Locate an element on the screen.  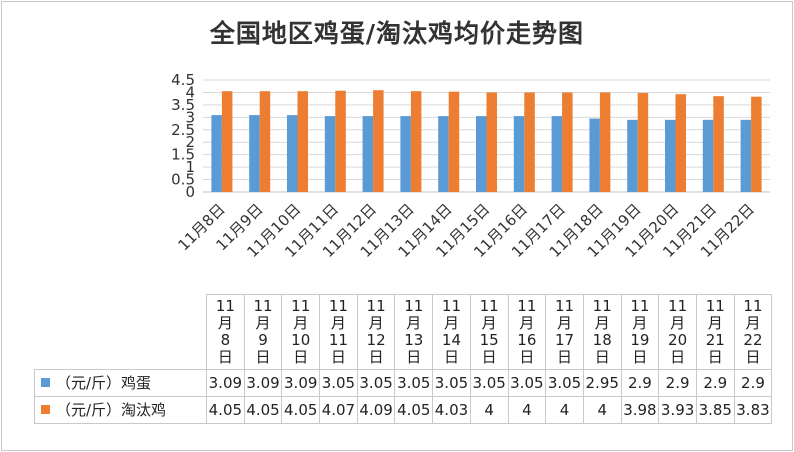
table-header-label: 11月9日 is located at coordinates (263, 331).